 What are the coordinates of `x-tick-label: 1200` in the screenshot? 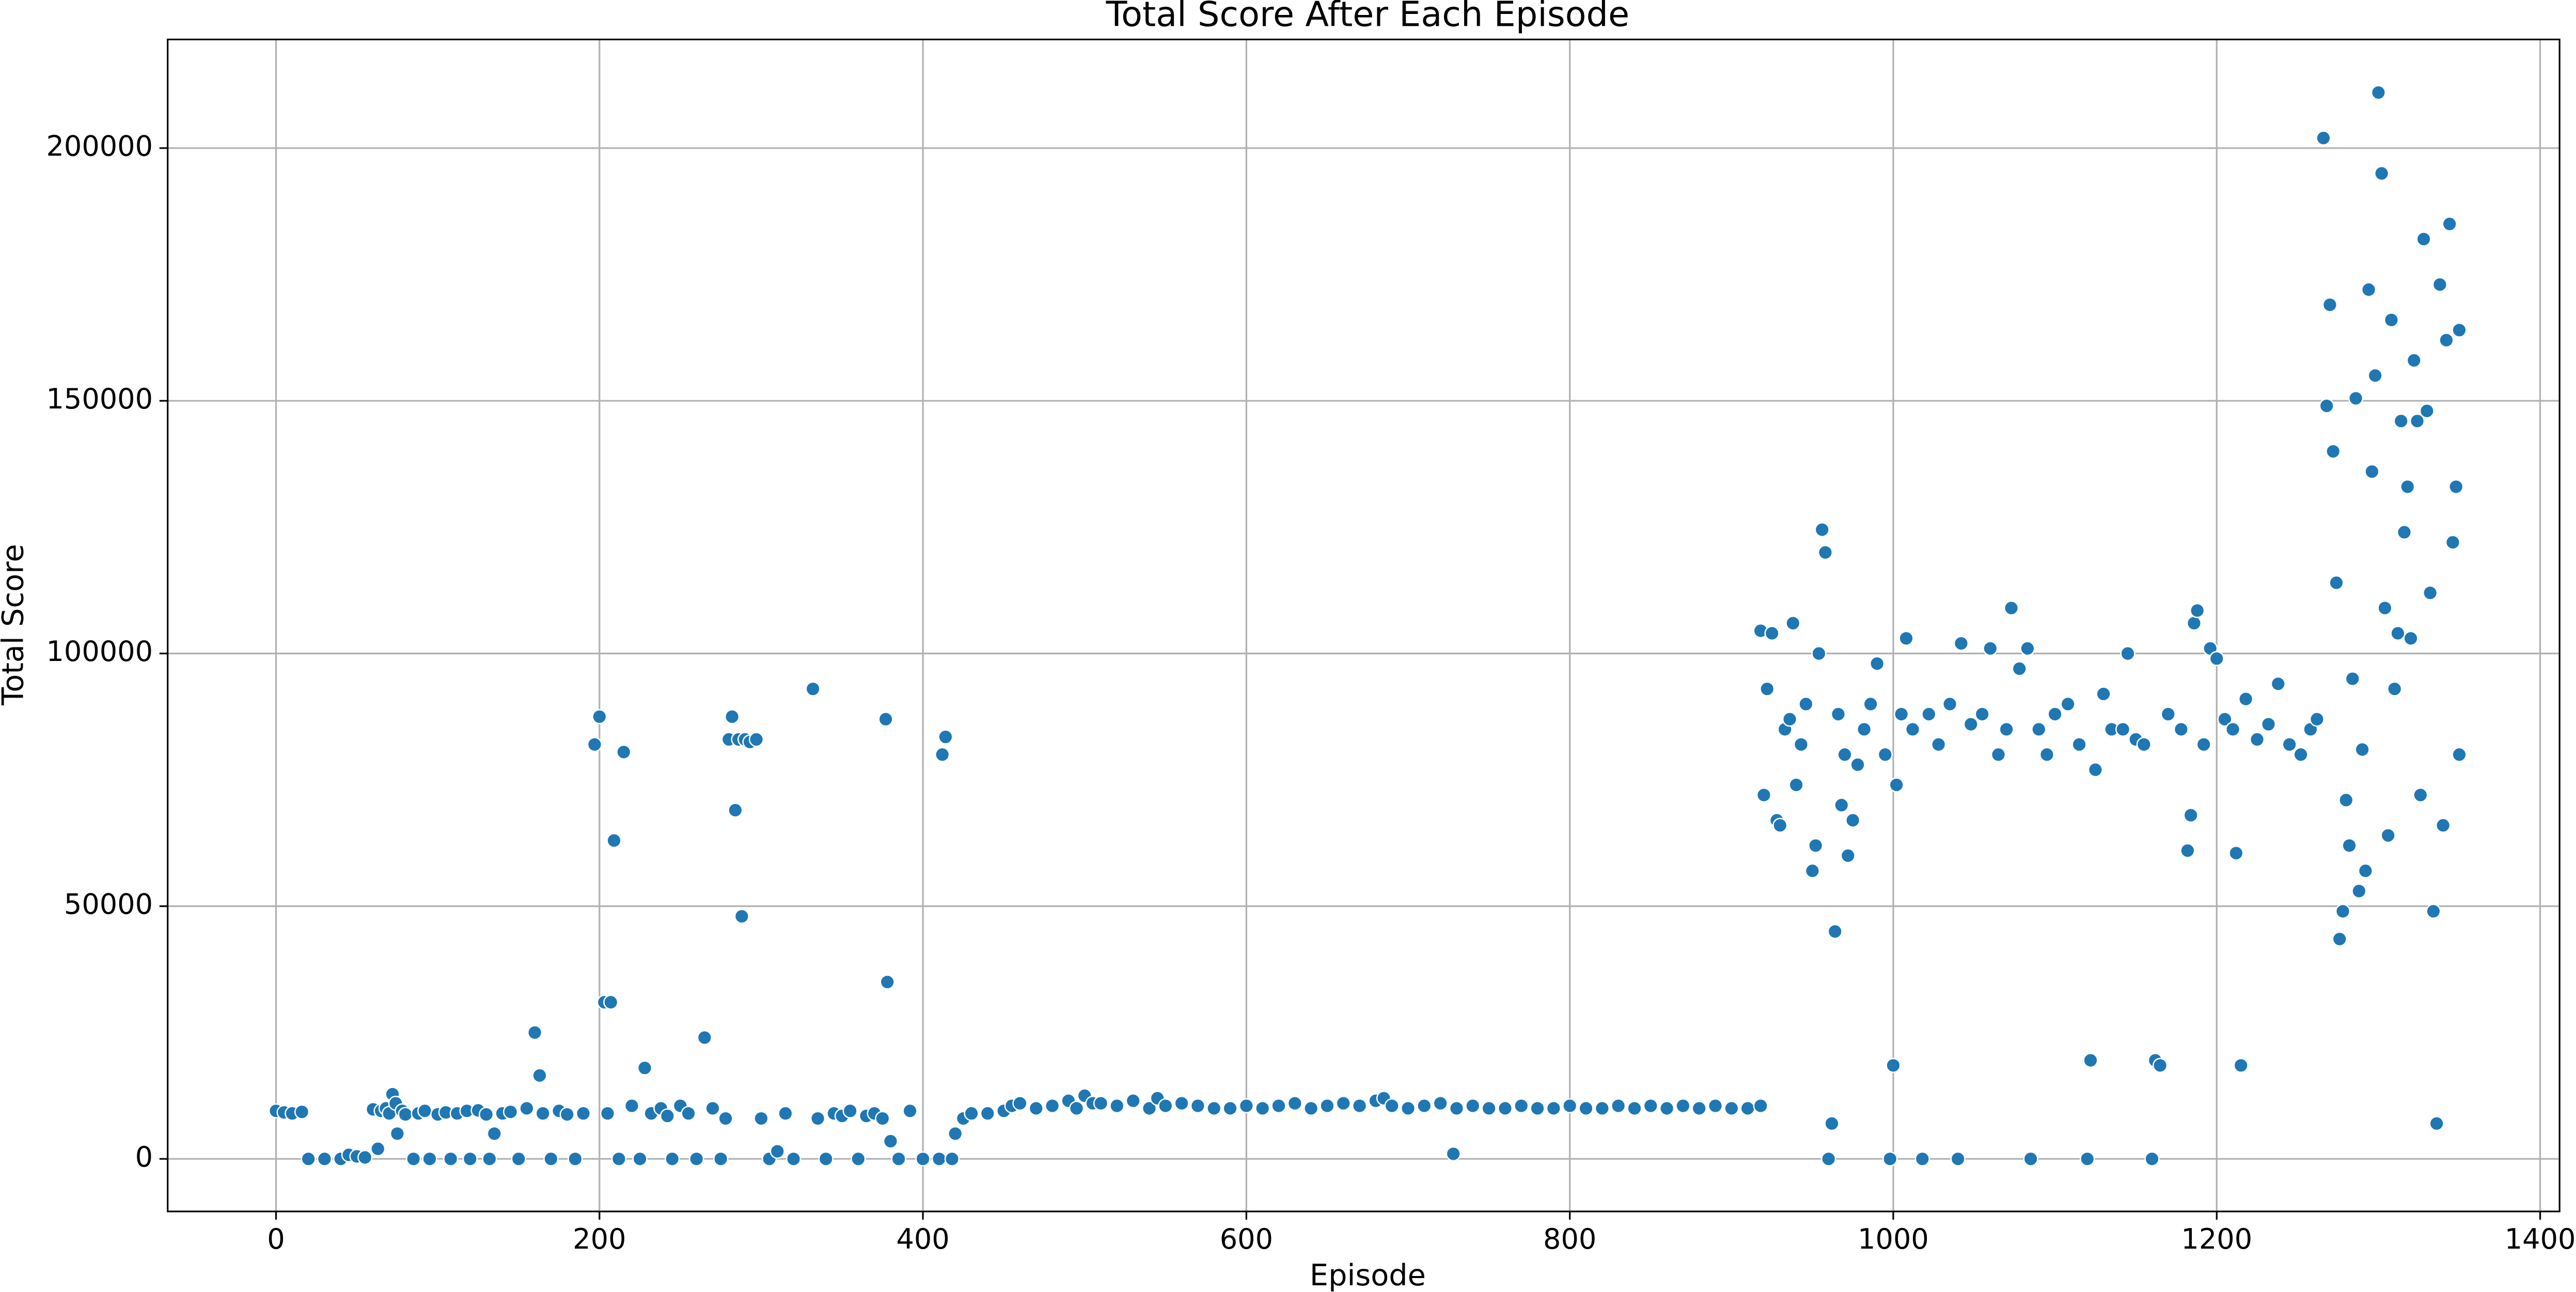 It's located at (2216, 1239).